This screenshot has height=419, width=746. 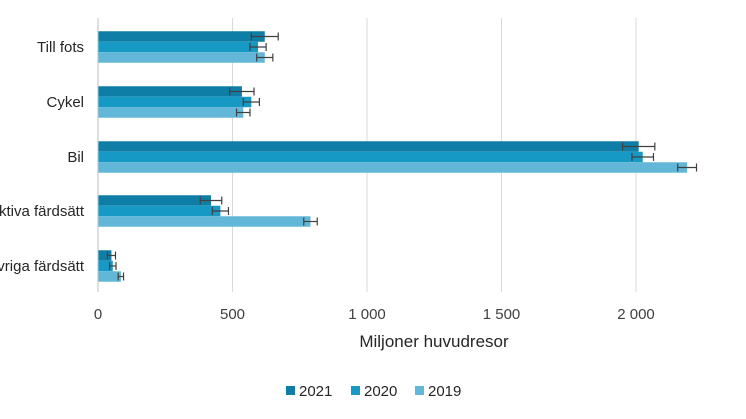 What do you see at coordinates (232, 314) in the screenshot?
I see `x-tick-label: 500` at bounding box center [232, 314].